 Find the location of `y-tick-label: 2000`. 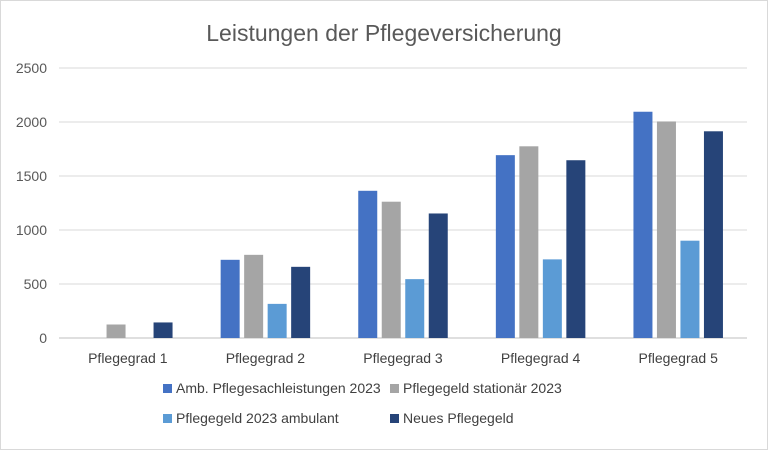

y-tick-label: 2000 is located at coordinates (31, 122).